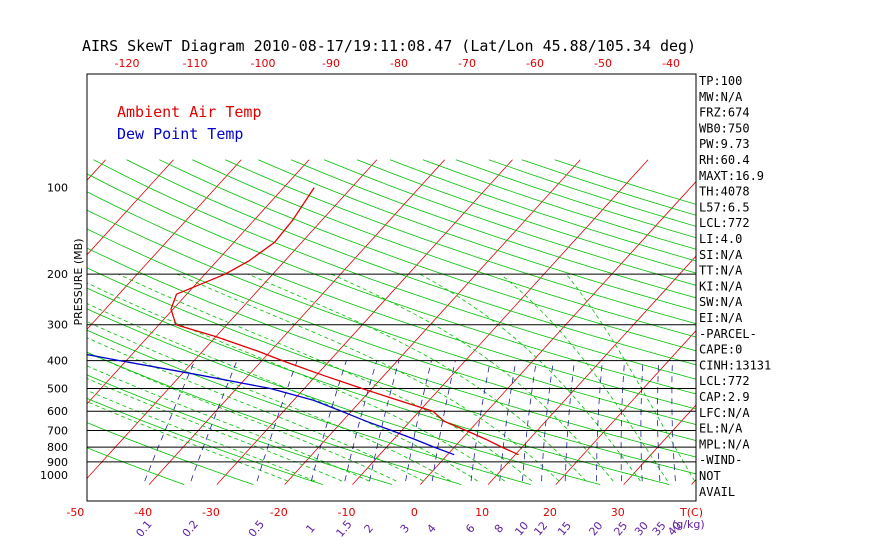  What do you see at coordinates (405, 529) in the screenshot?
I see `mixing-ratio-label: 3` at bounding box center [405, 529].